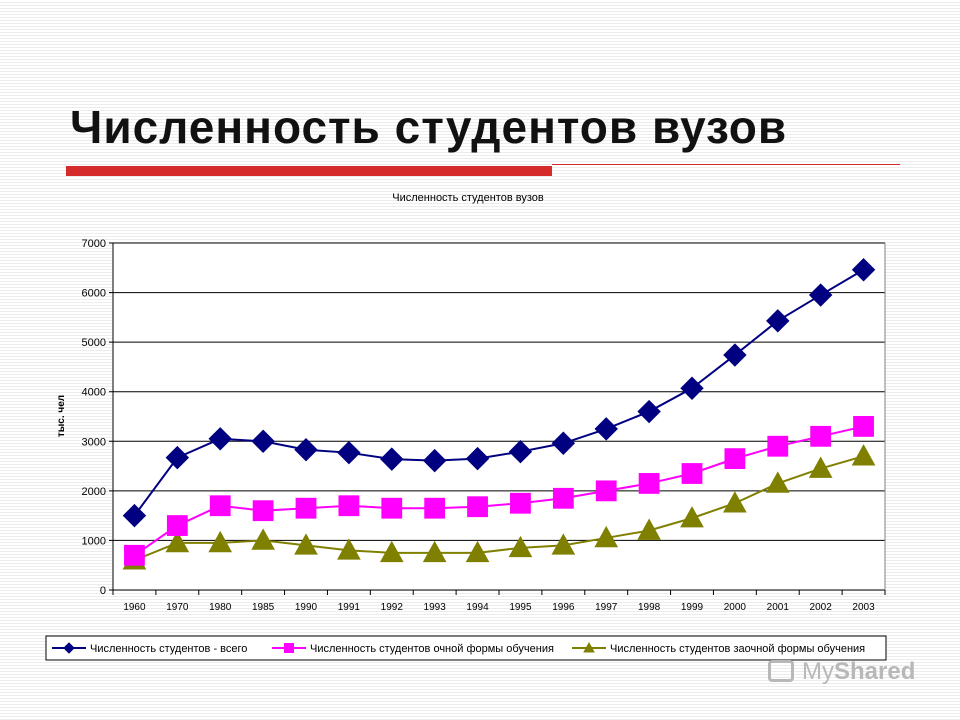 The height and width of the screenshot is (720, 960). Describe the element at coordinates (735, 607) in the screenshot. I see `x-tick-label: 2000` at that location.